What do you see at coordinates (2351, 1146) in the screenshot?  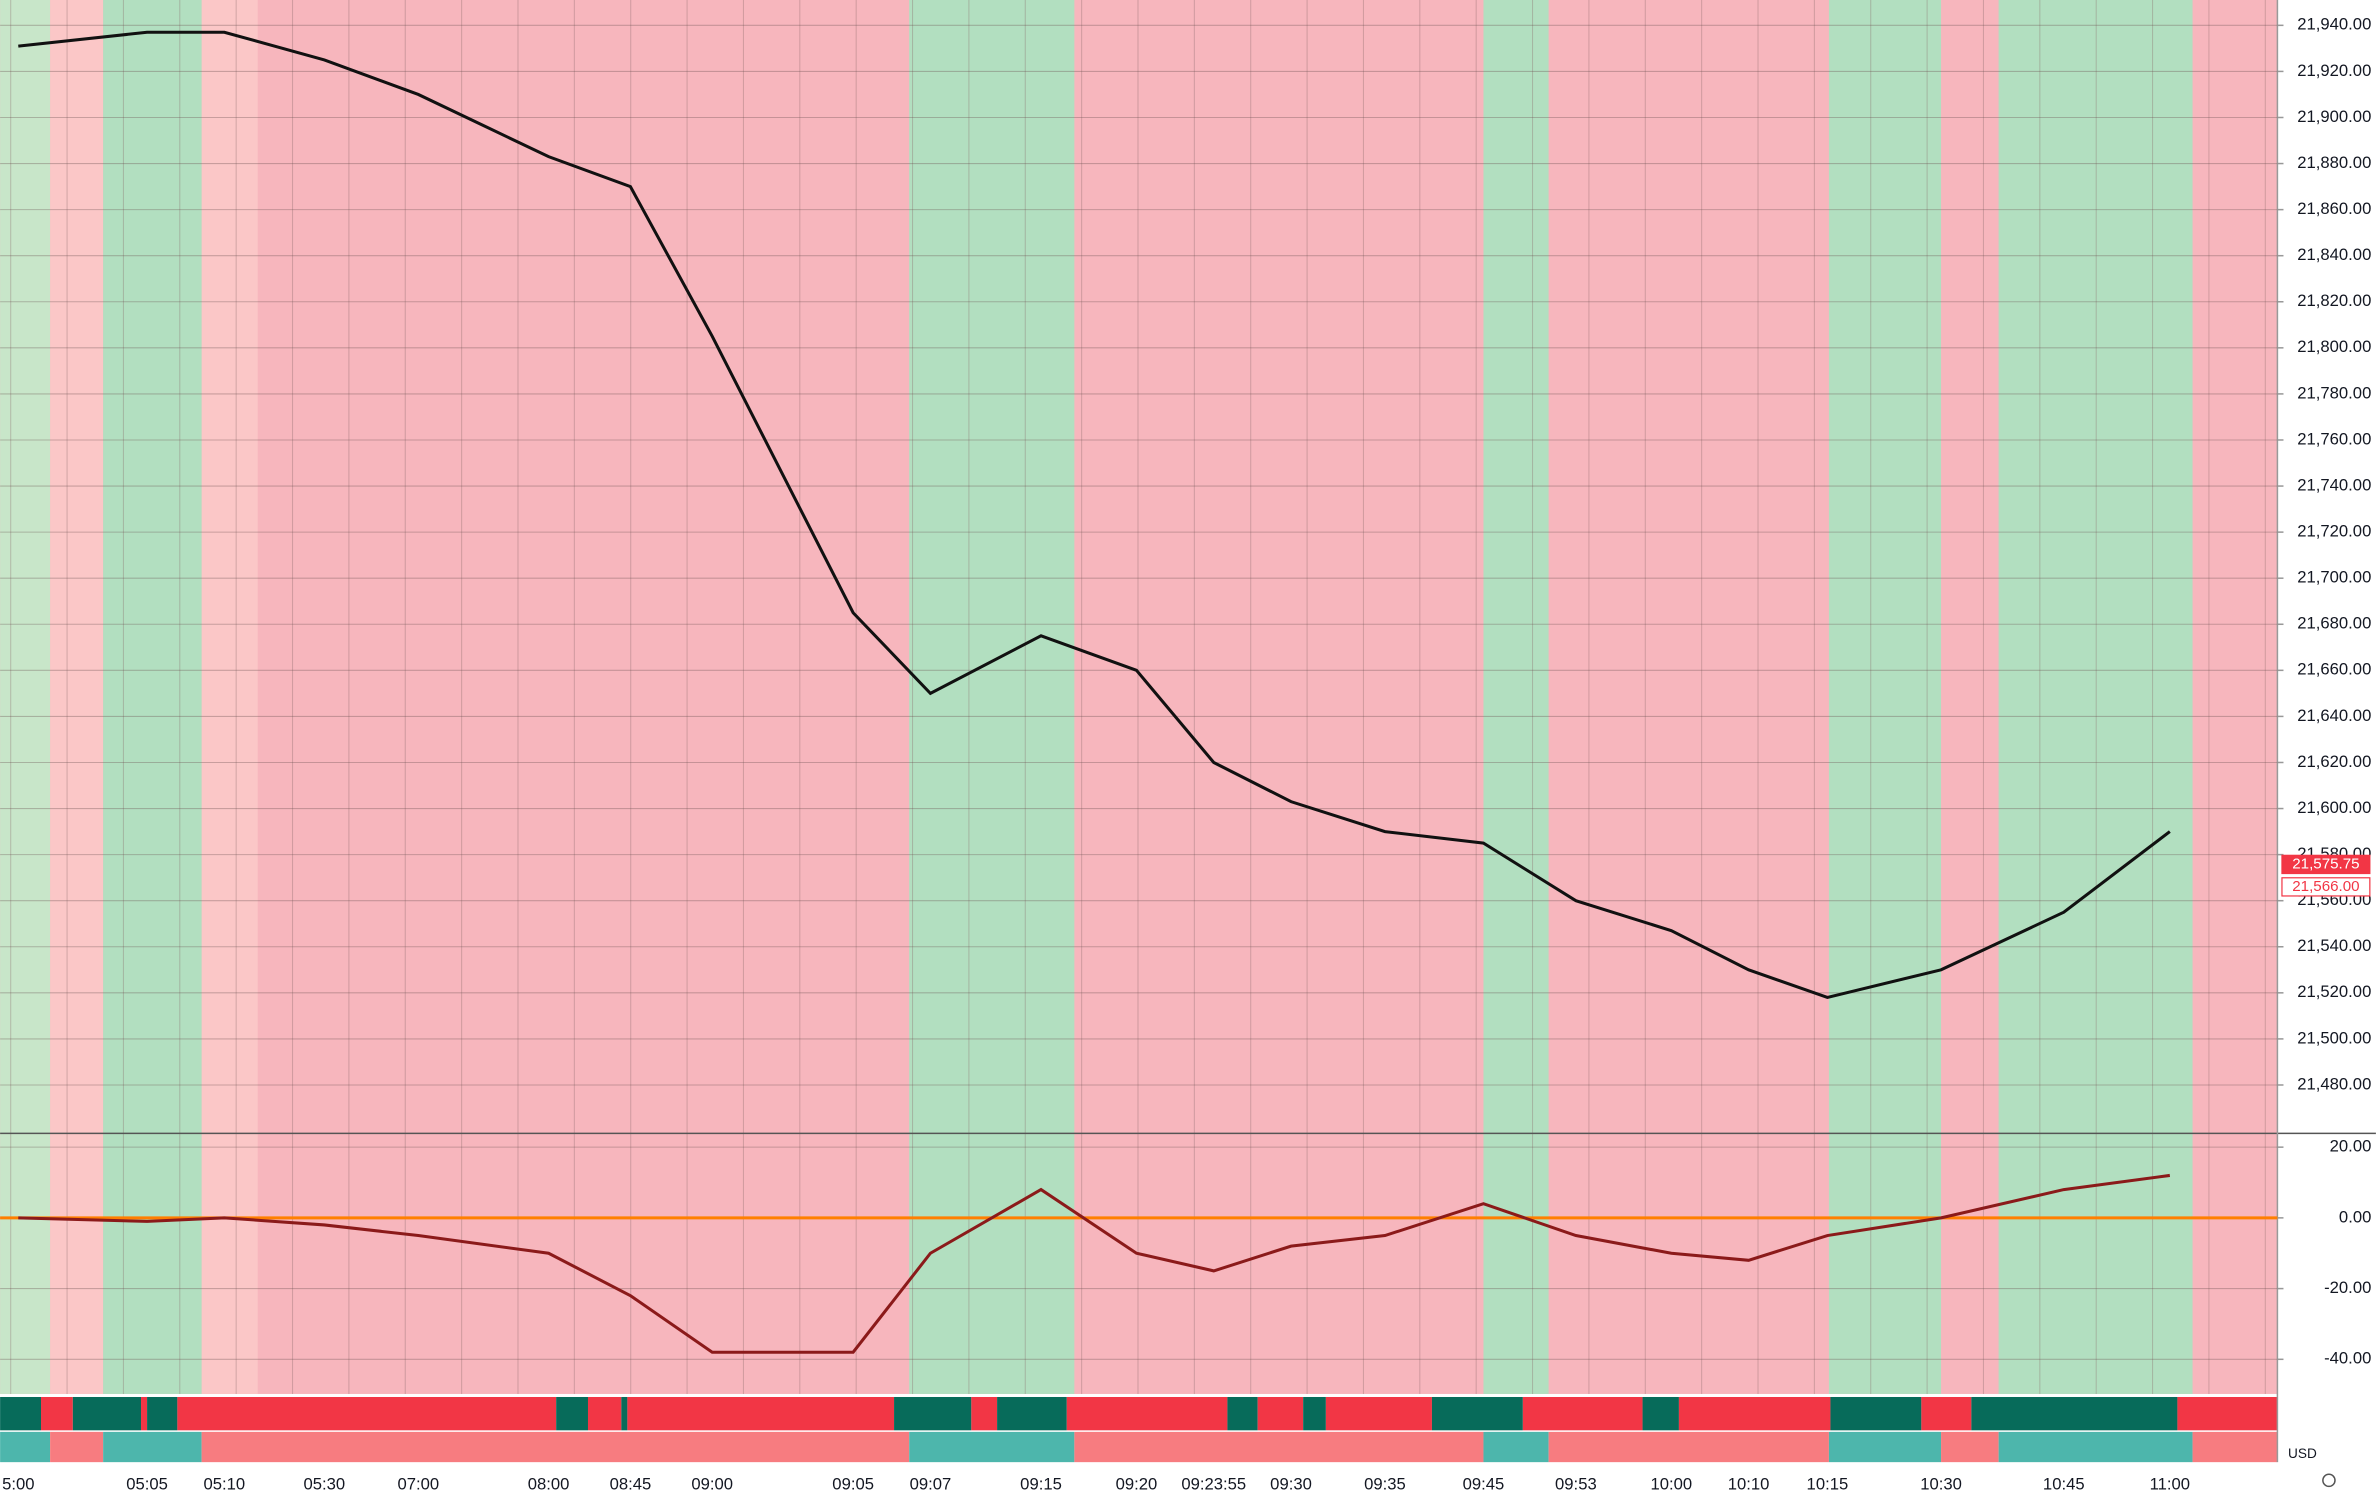 I see `y-tick-label: 20.00` at bounding box center [2351, 1146].